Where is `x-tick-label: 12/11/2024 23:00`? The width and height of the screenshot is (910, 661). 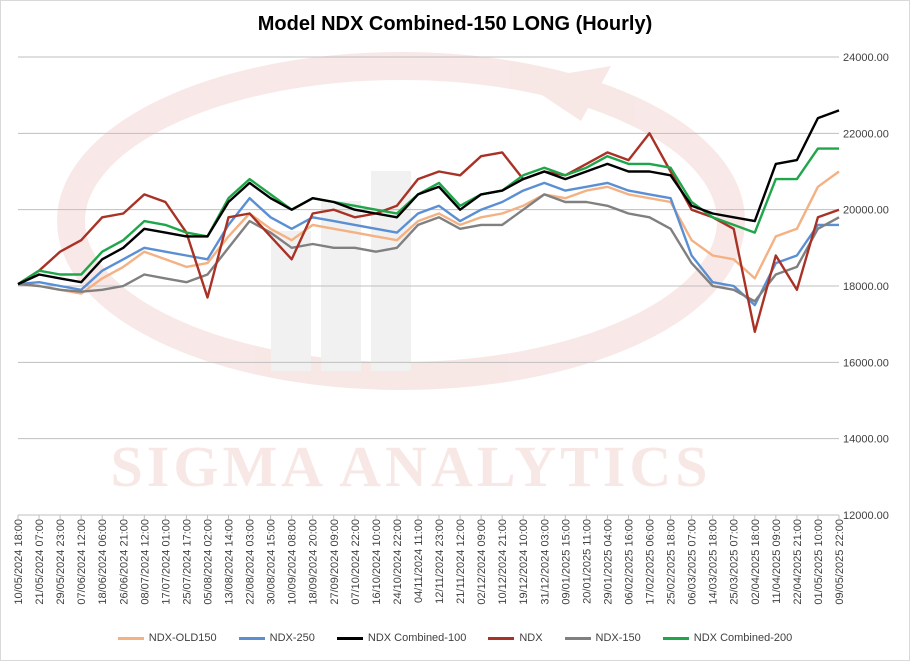
x-tick-label: 12/11/2024 23:00 is located at coordinates (440, 561).